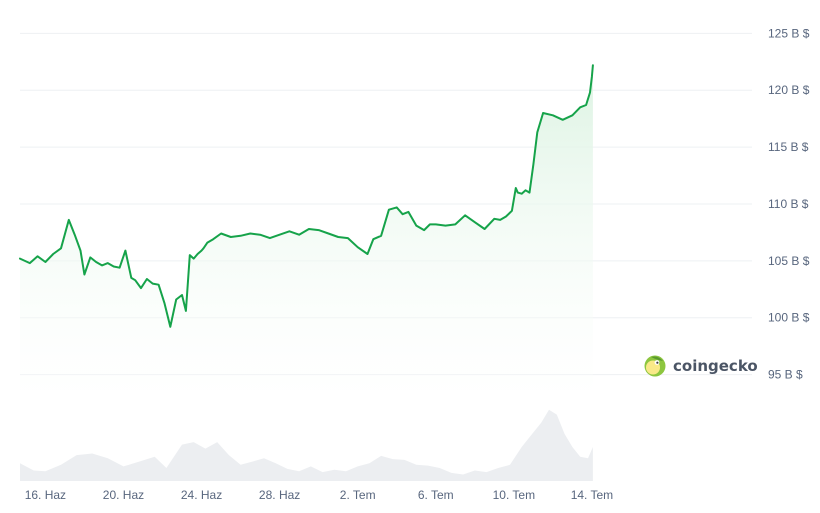 The width and height of the screenshot is (820, 513). What do you see at coordinates (514, 495) in the screenshot?
I see `x-tick-label: 10. Tem` at bounding box center [514, 495].